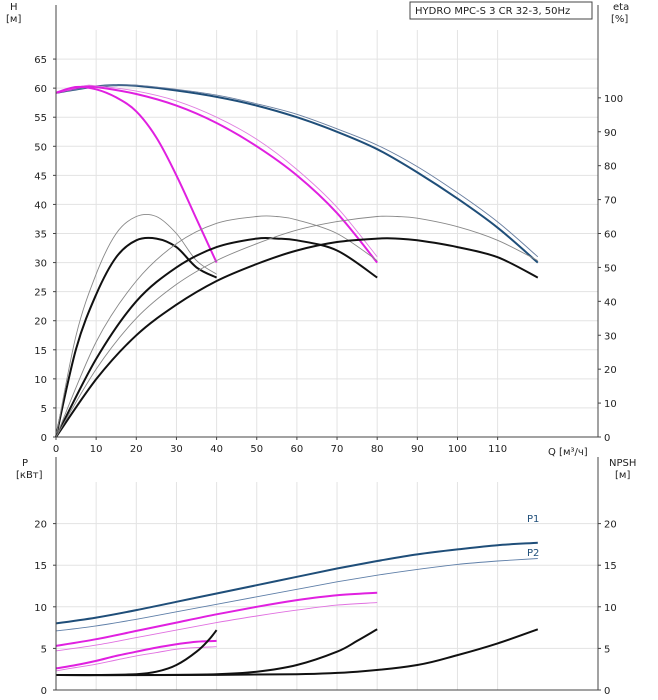 Image resolution: width=658 pixels, height=700 pixels. Describe the element at coordinates (619, 19) in the screenshot. I see `top-right-axis-unit: [%]` at that location.